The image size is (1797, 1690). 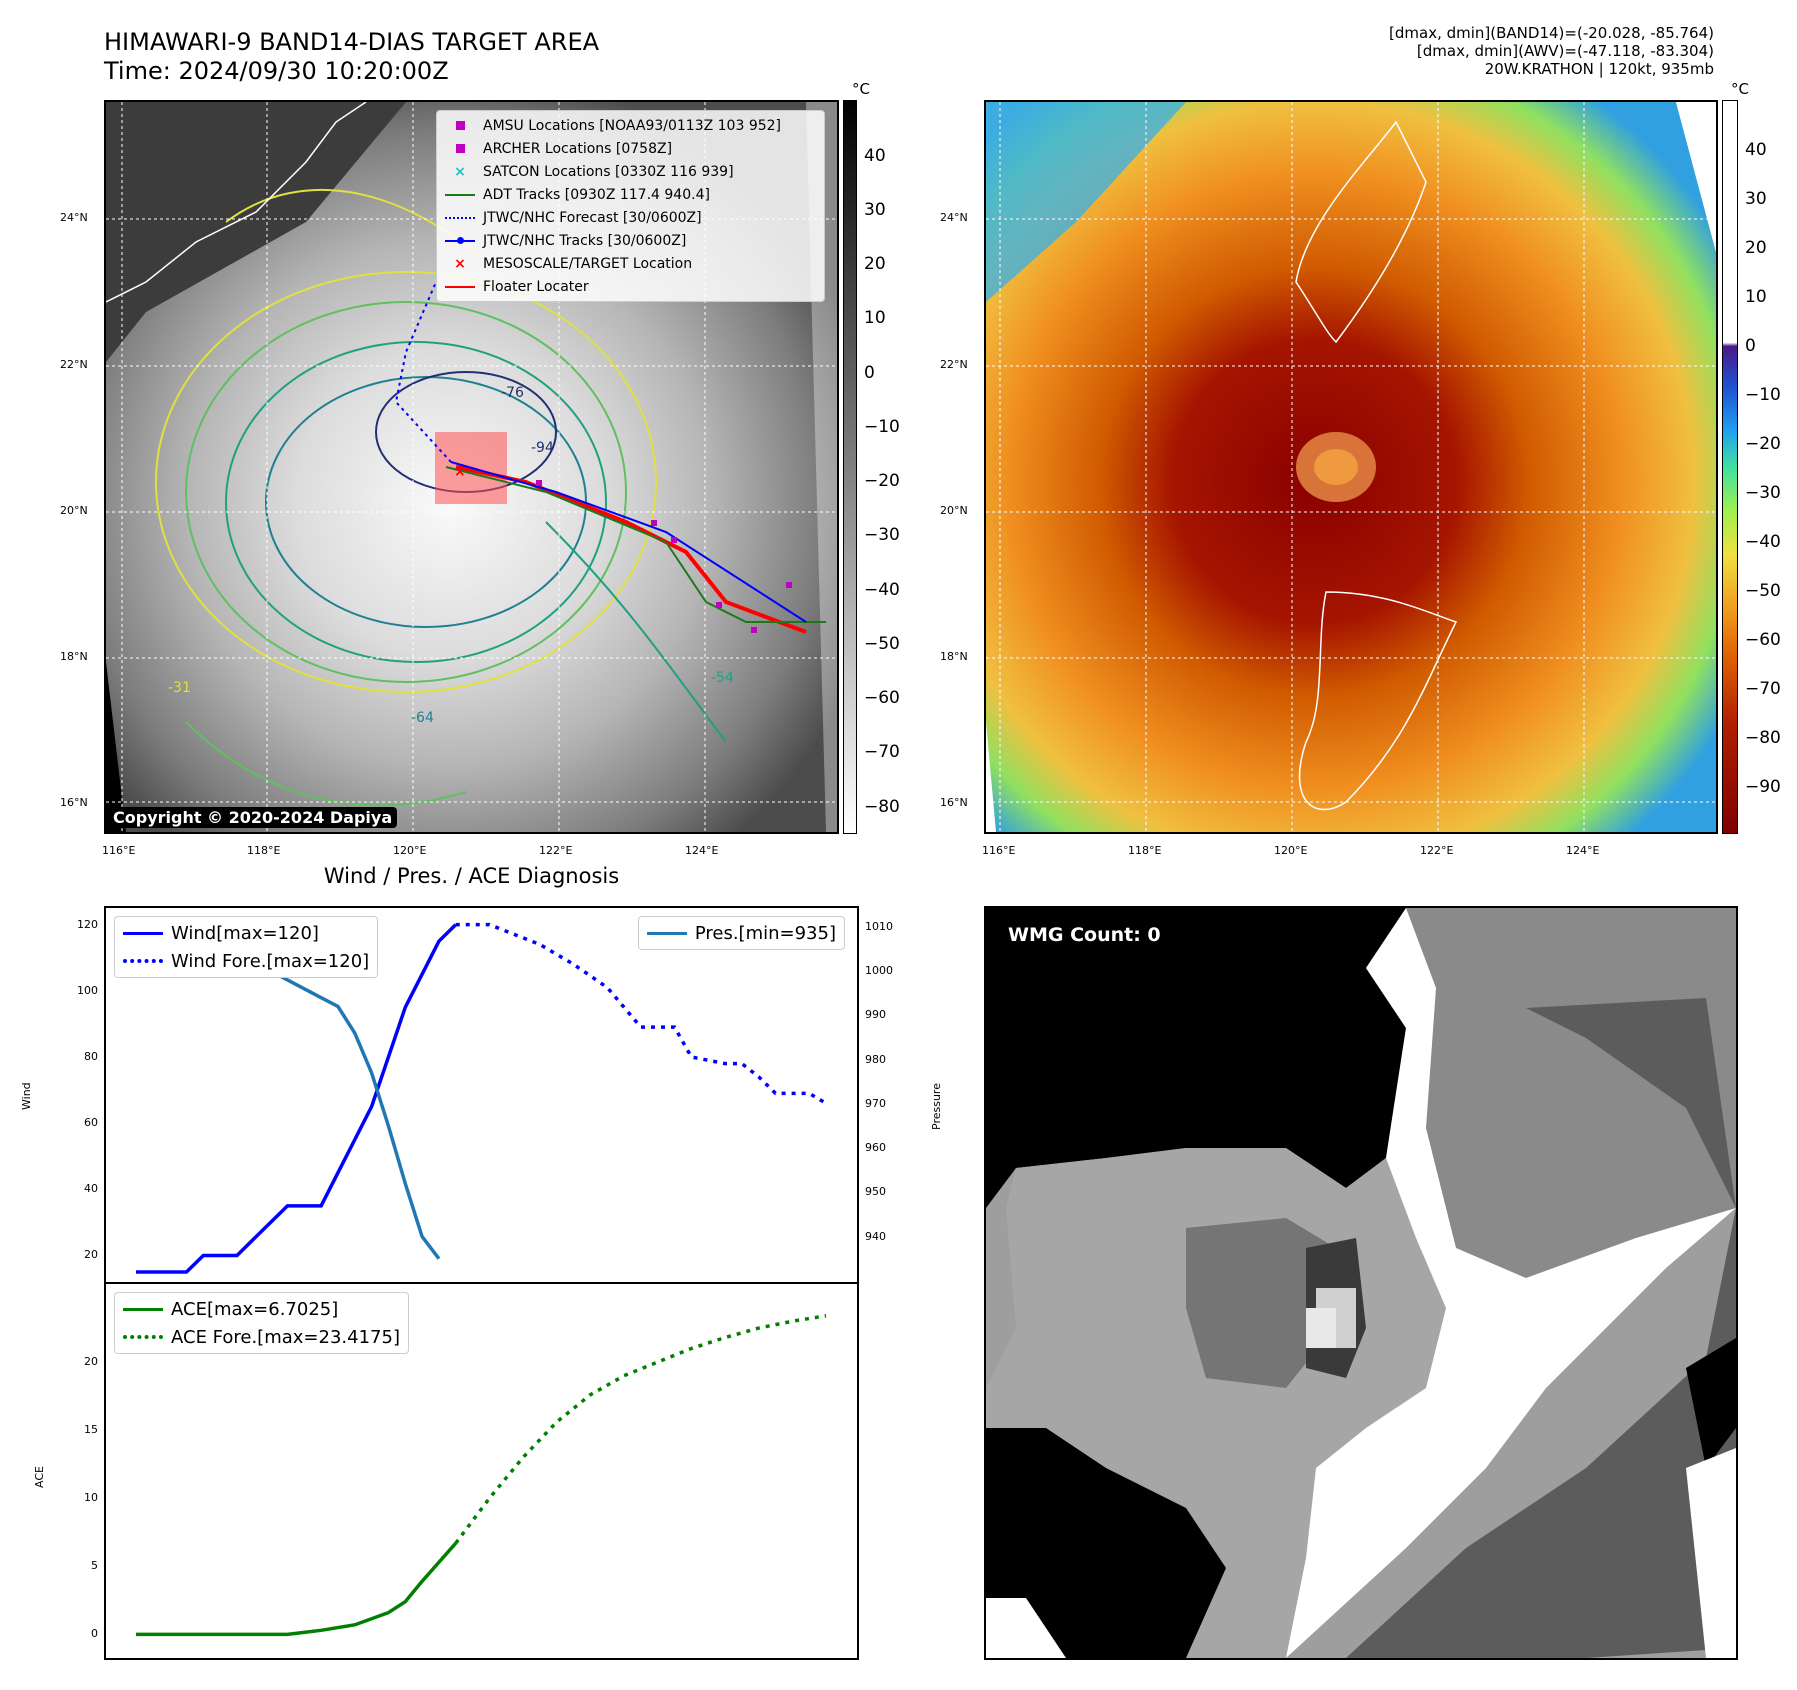 I want to click on legend-label: Pres.[min=935], so click(x=765, y=933).